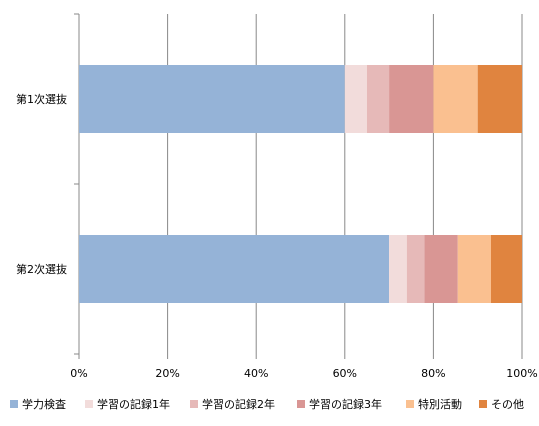 The width and height of the screenshot is (539, 426). Describe the element at coordinates (303, 373) in the screenshot. I see `x-tick-labels: 0% 20% 40% 60% 80% 100%` at that location.